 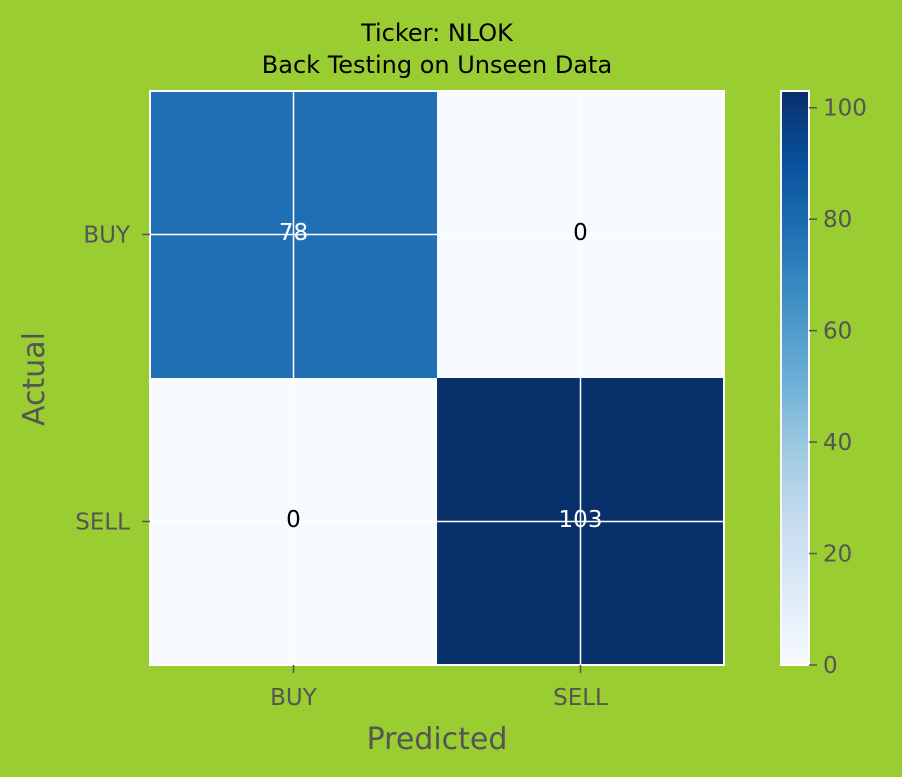 I want to click on y-tick-label: BUY, so click(x=107, y=236).